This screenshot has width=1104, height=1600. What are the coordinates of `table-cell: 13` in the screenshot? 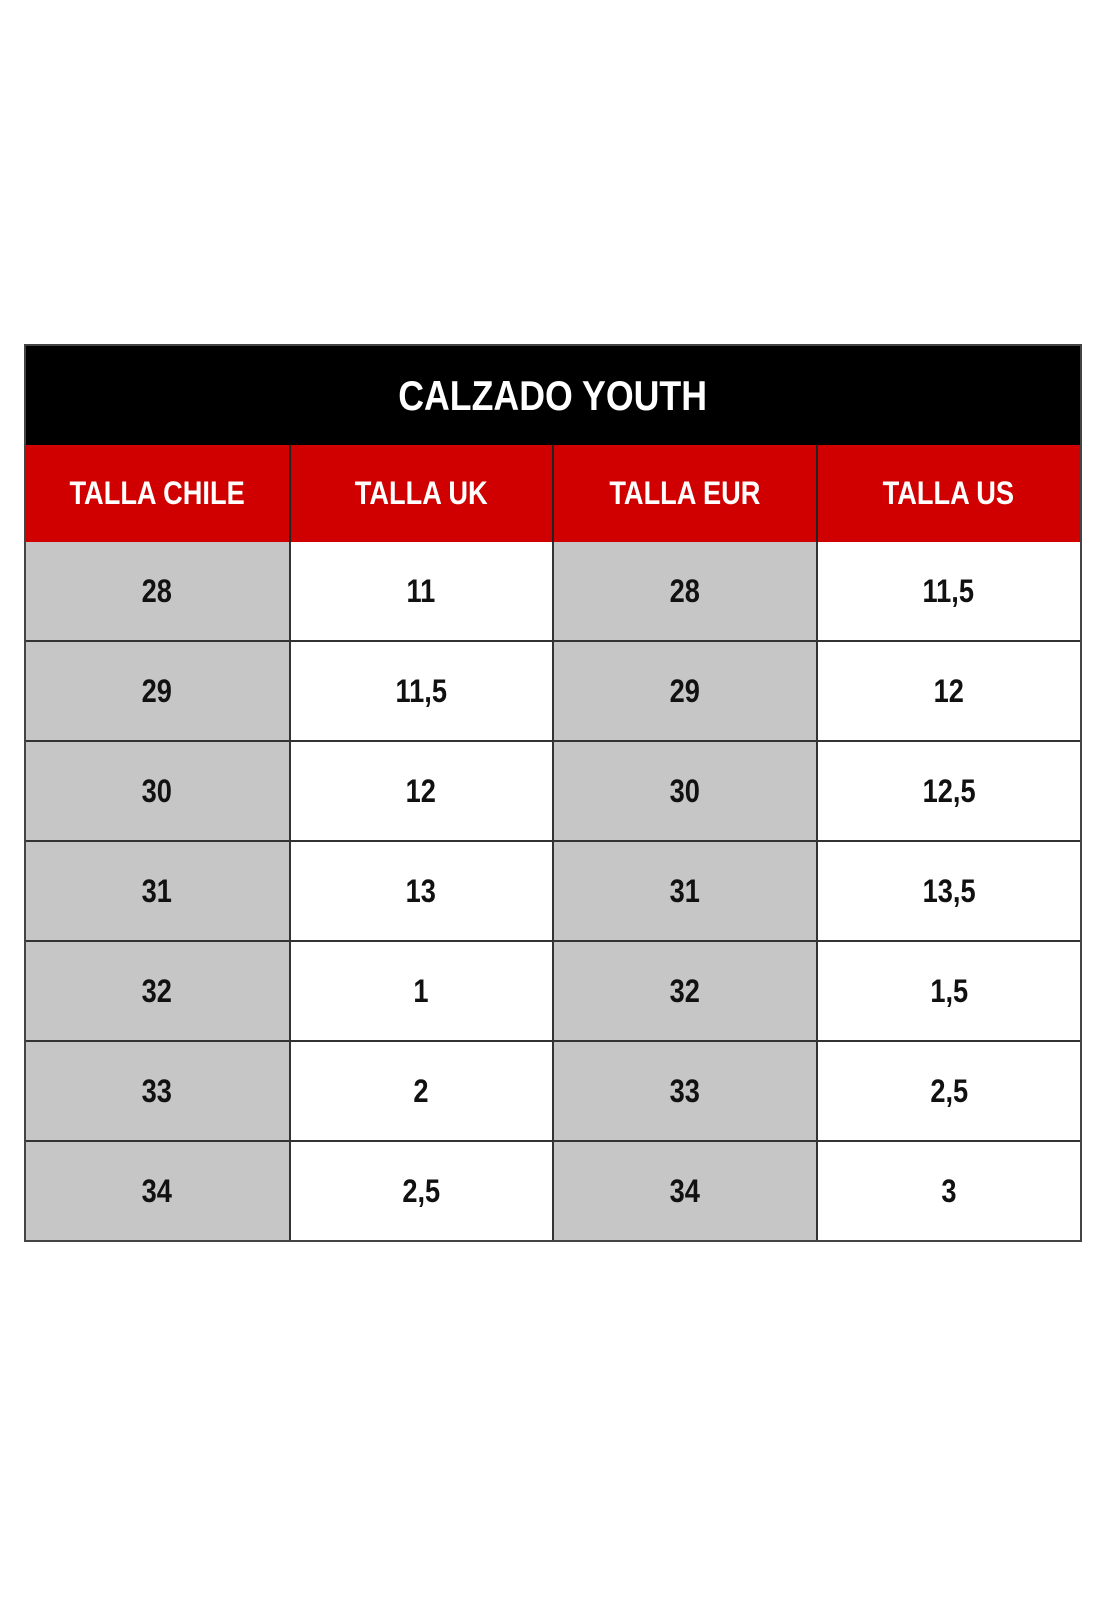 It's located at (420, 890).